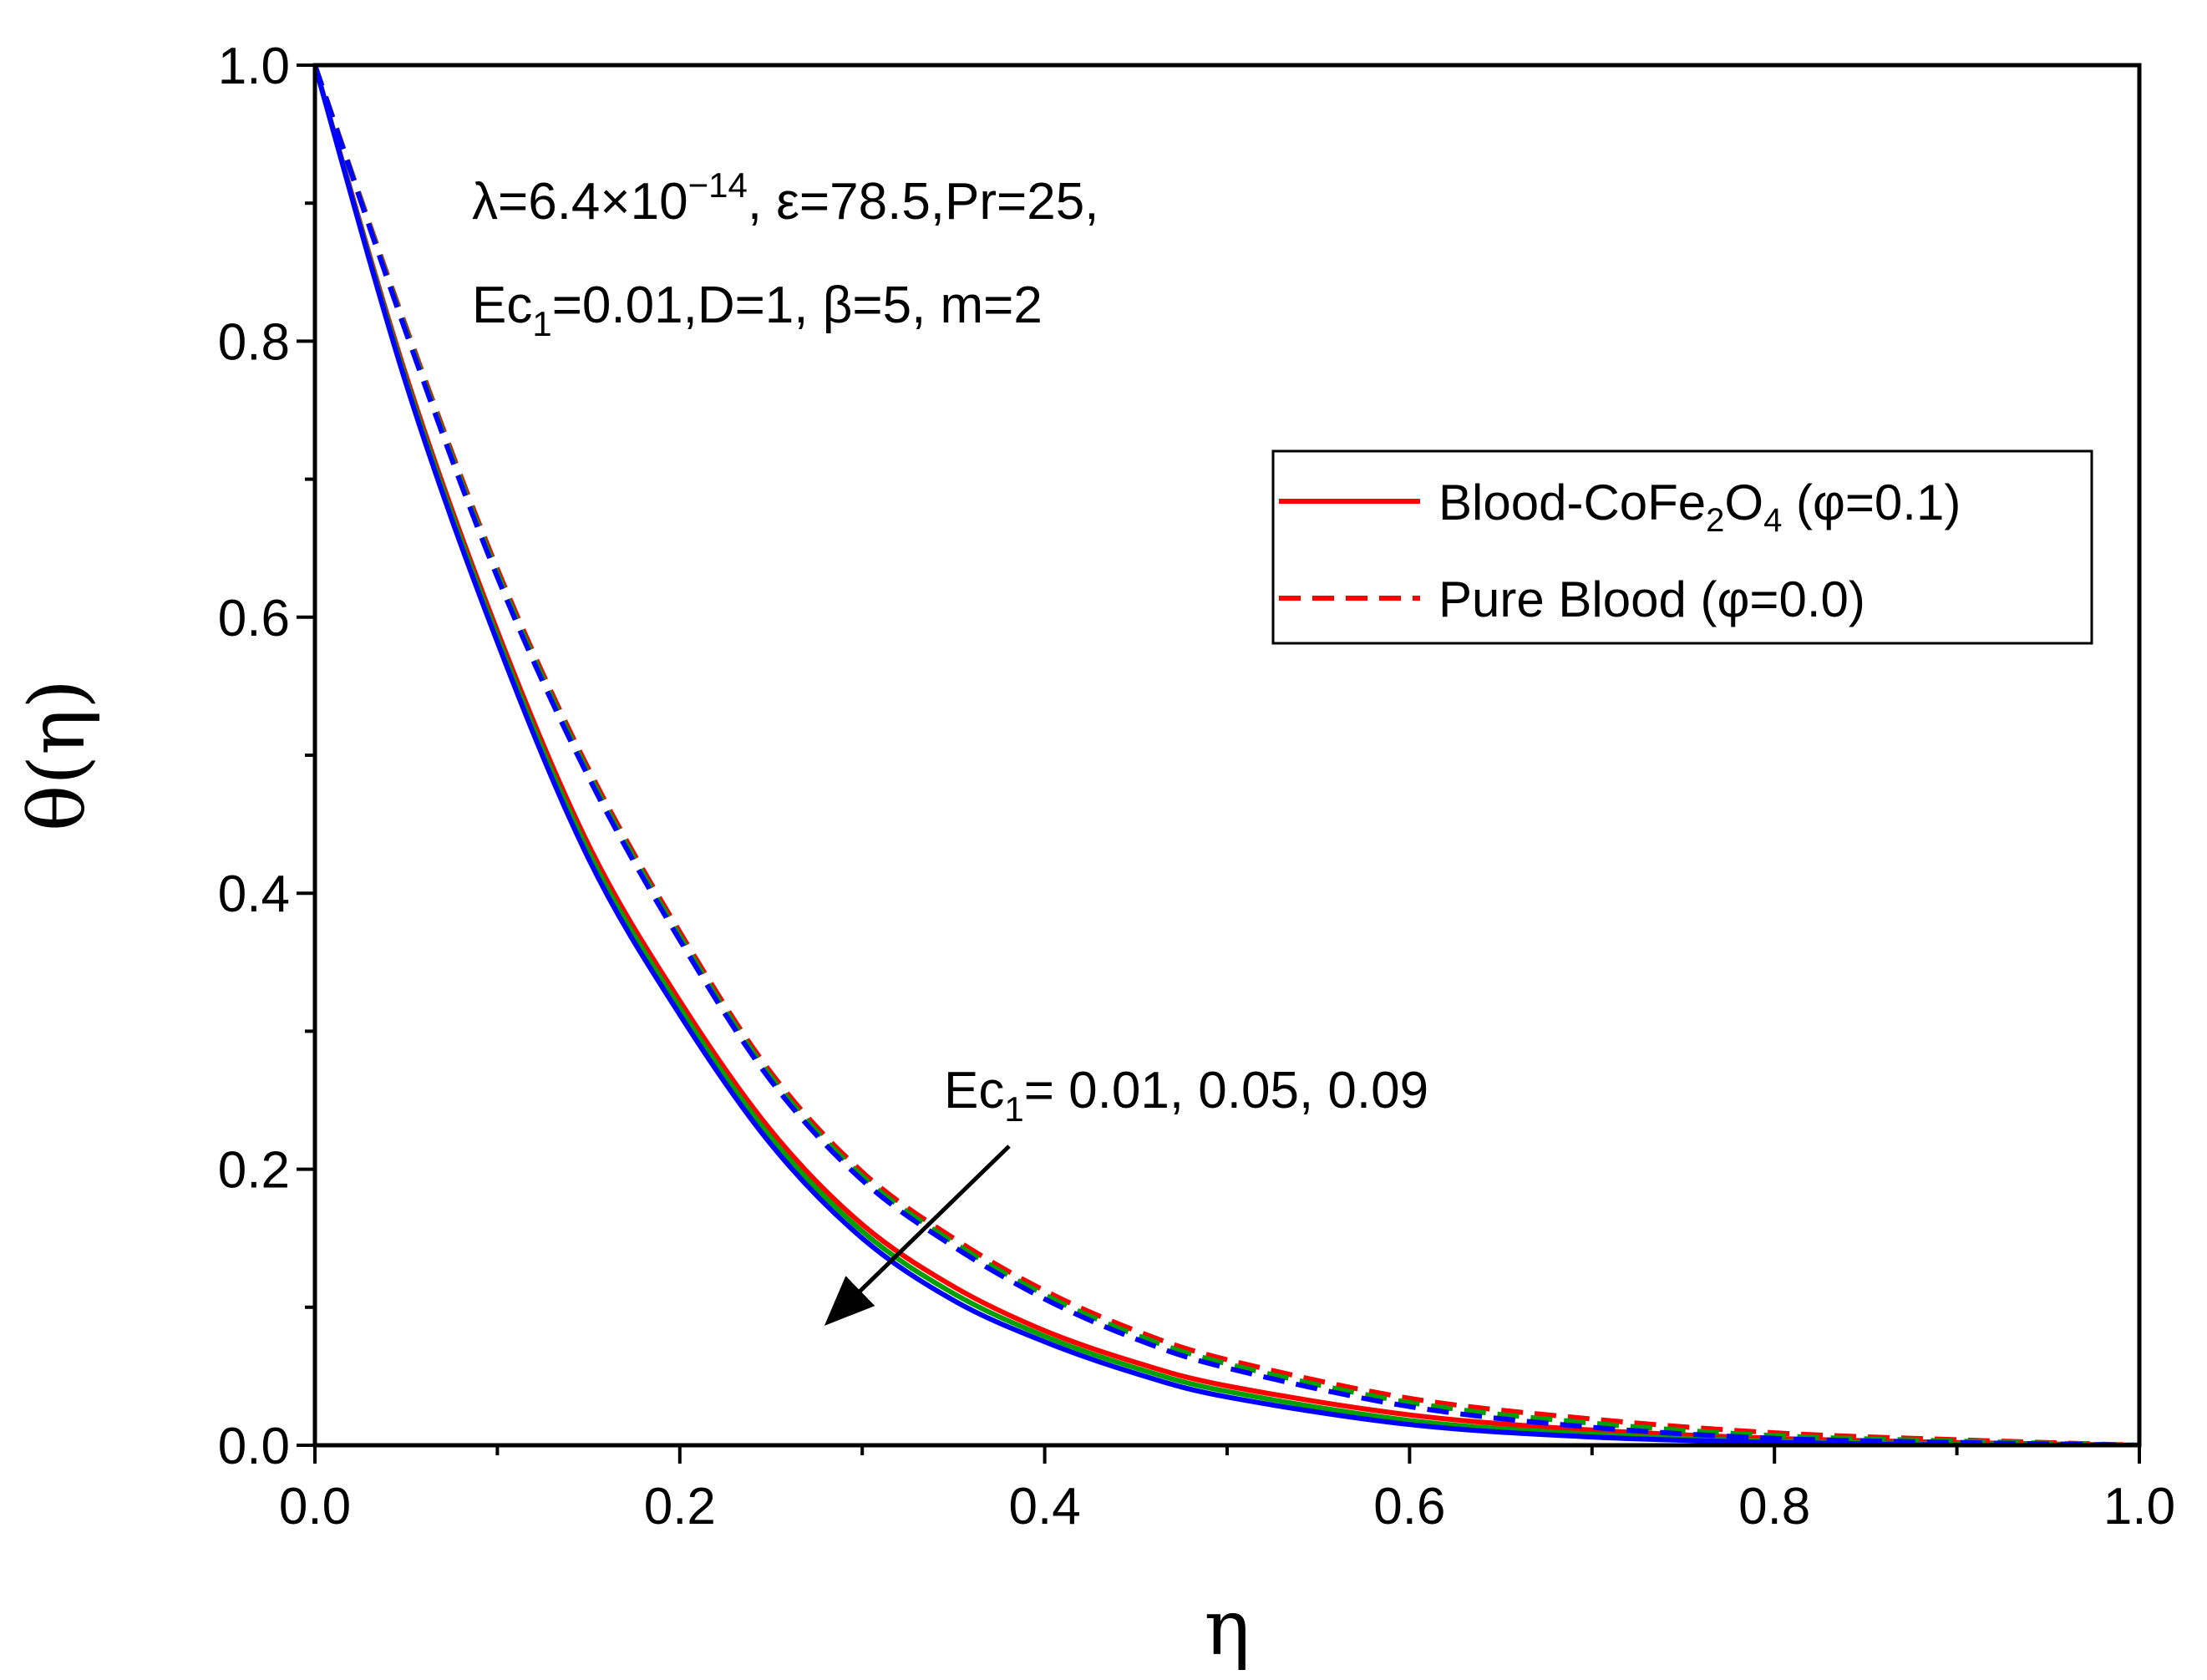 This screenshot has height=1680, width=2207. I want to click on params-line-1: λ=6.4×10−14, ε=78.5,Pr=25,, so click(785, 198).